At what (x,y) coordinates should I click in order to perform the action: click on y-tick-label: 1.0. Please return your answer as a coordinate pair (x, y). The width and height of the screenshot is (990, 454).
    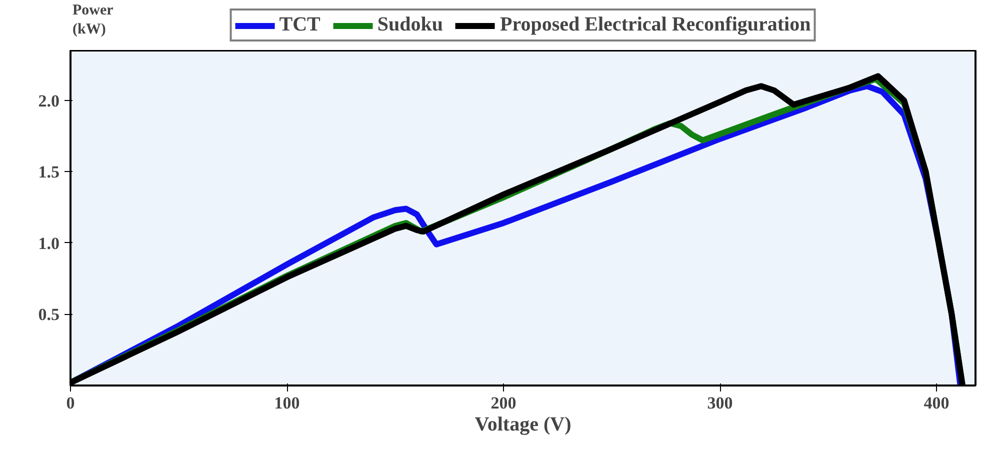
    Looking at the image, I should click on (49, 243).